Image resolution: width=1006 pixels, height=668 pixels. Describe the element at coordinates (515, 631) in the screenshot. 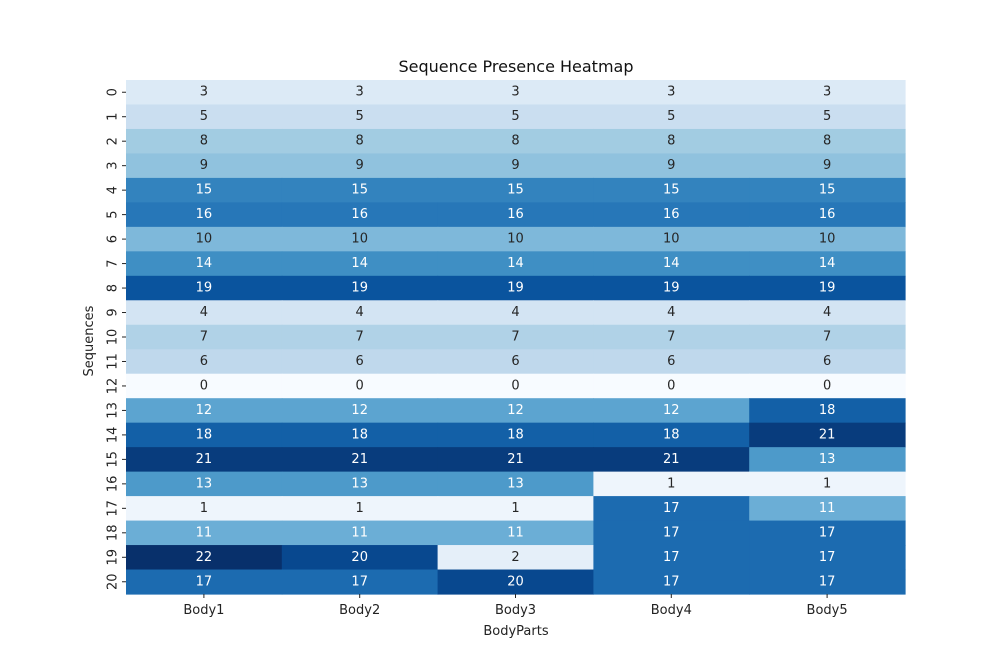

I see `x-axis-label: BodyParts` at that location.